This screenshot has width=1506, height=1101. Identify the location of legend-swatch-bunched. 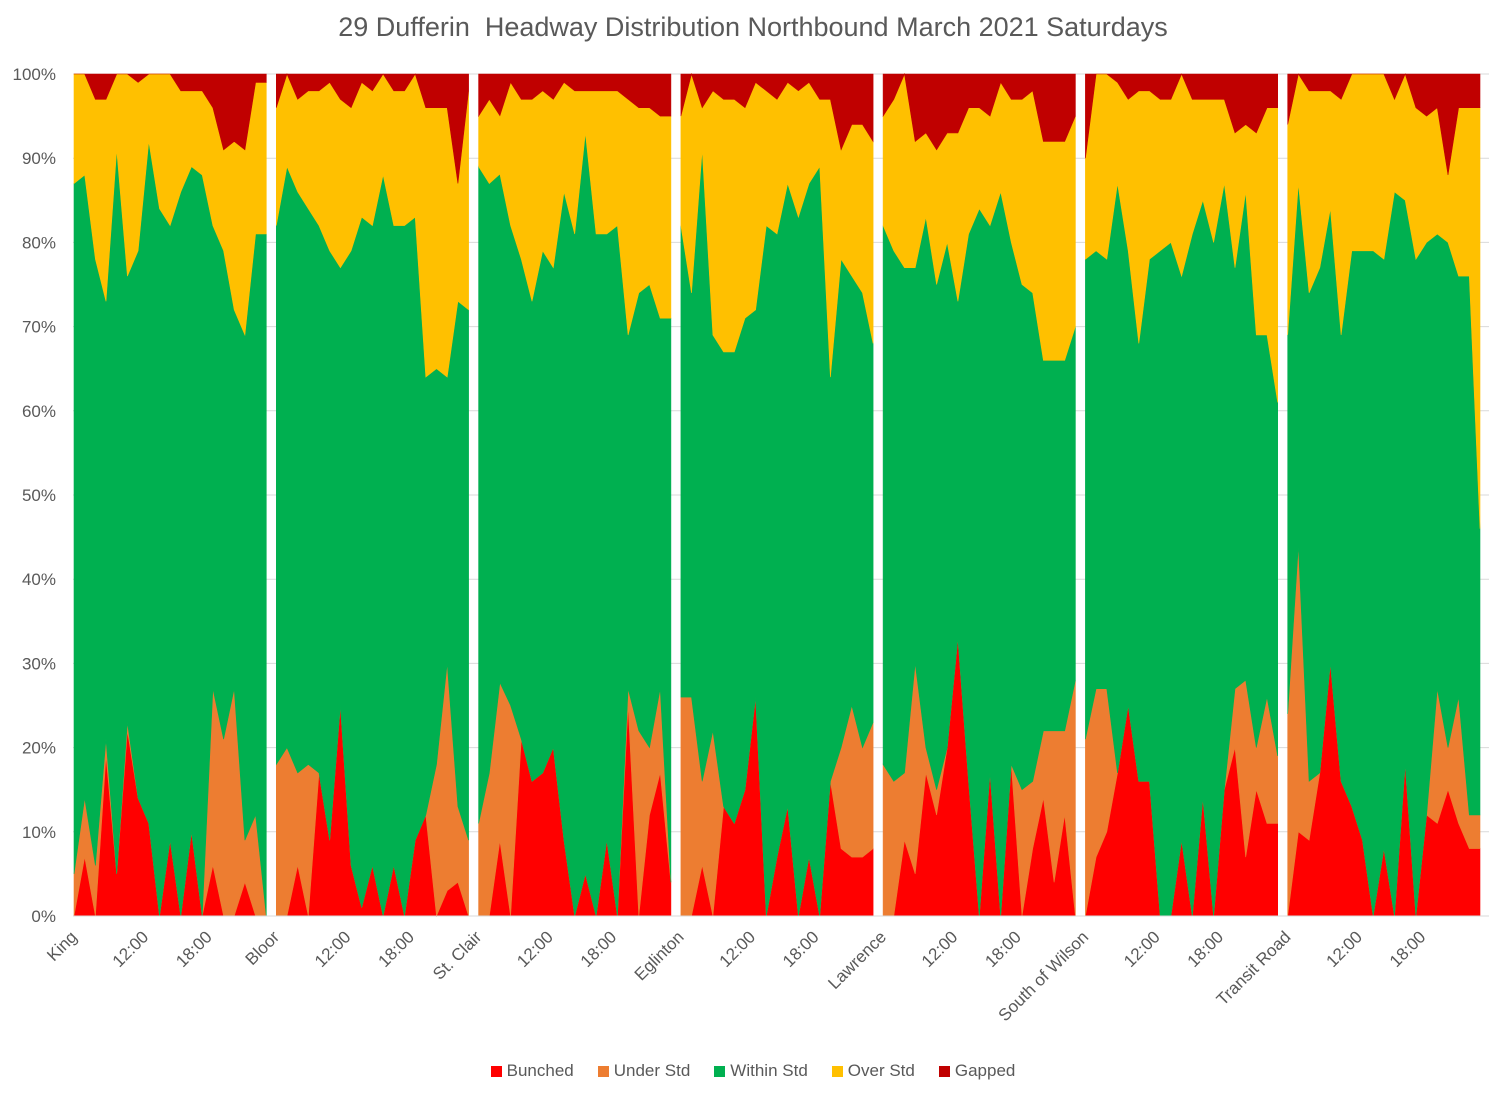
(496, 1071).